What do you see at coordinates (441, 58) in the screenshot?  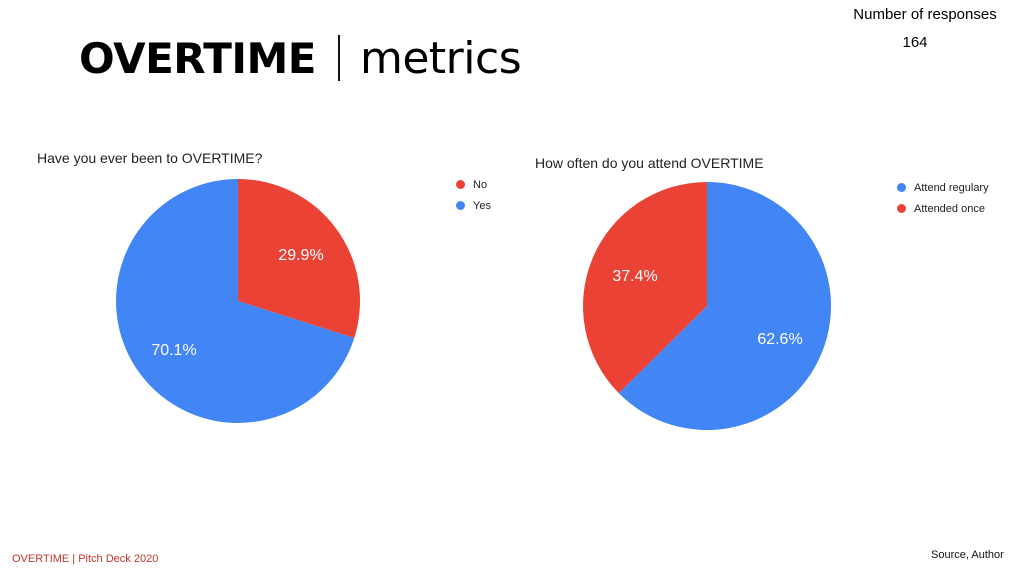 I see `page-title-subtitle: metrics` at bounding box center [441, 58].